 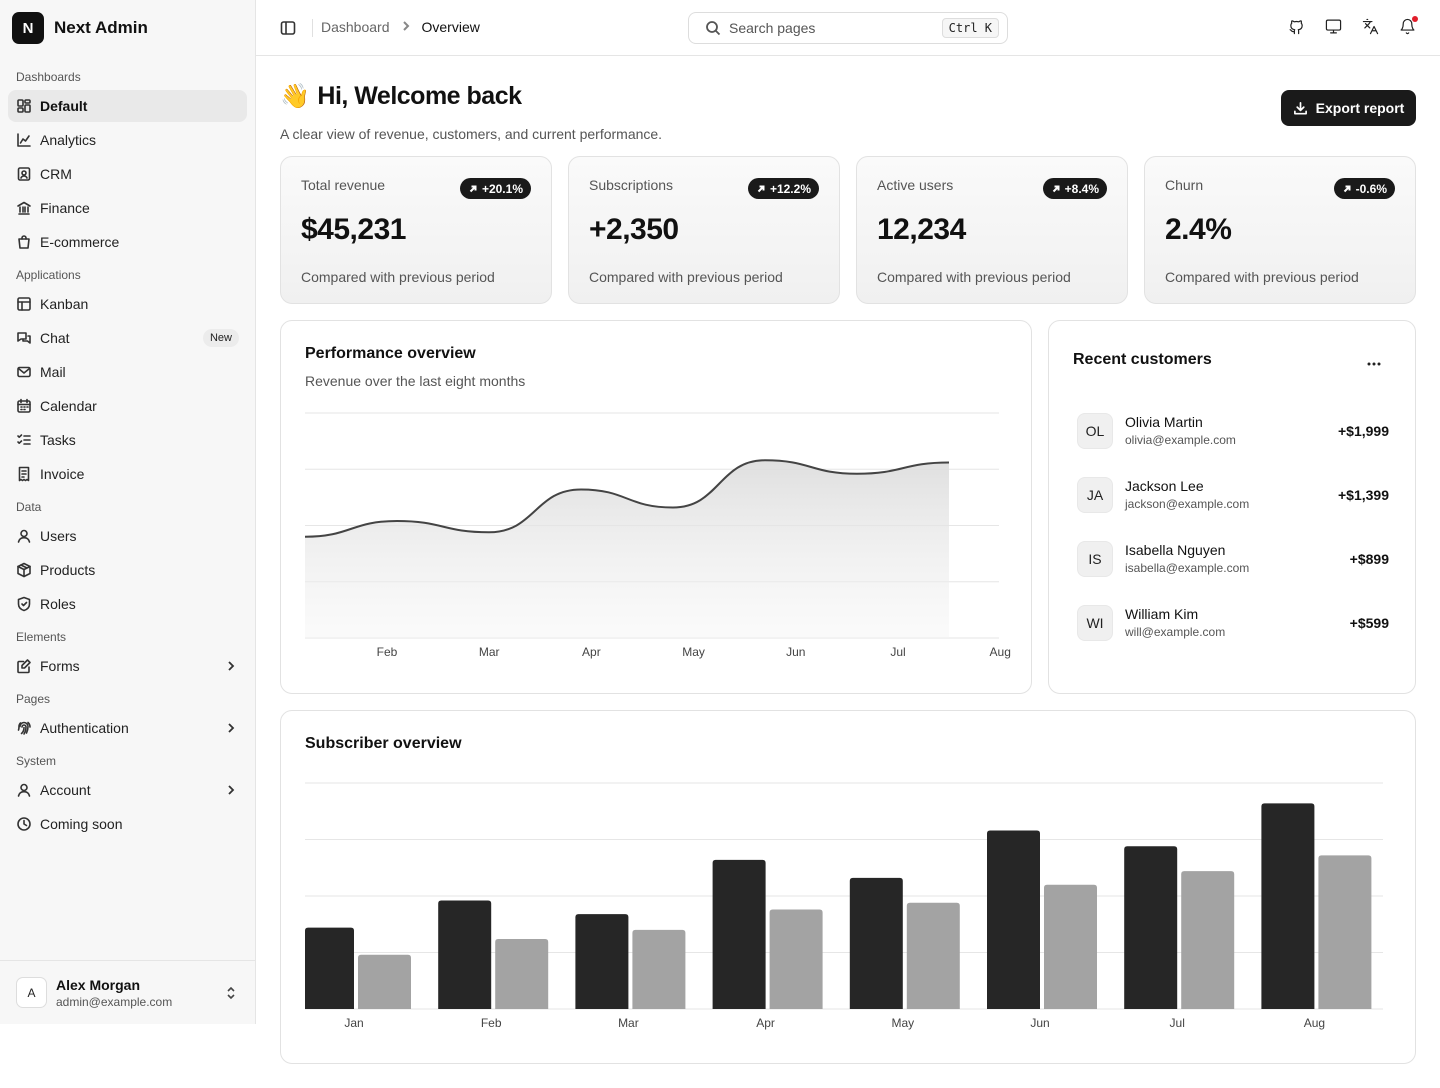 What do you see at coordinates (64, 106) in the screenshot?
I see `sidebar-item-label: Default` at bounding box center [64, 106].